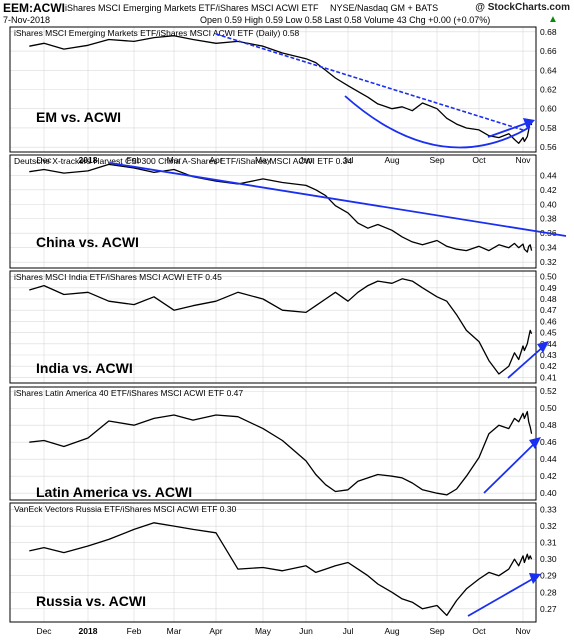 Image resolution: width=574 pixels, height=640 pixels. Describe the element at coordinates (548, 355) in the screenshot. I see `y-tick-label: 0.43` at that location.